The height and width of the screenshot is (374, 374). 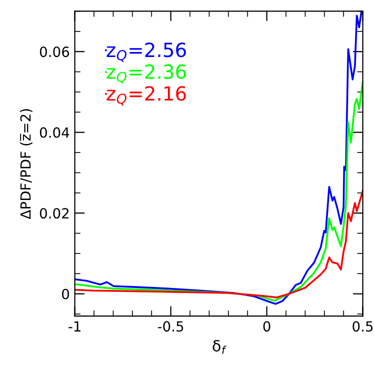 What do you see at coordinates (362, 326) in the screenshot?
I see `x-tick-label: 0.5` at bounding box center [362, 326].